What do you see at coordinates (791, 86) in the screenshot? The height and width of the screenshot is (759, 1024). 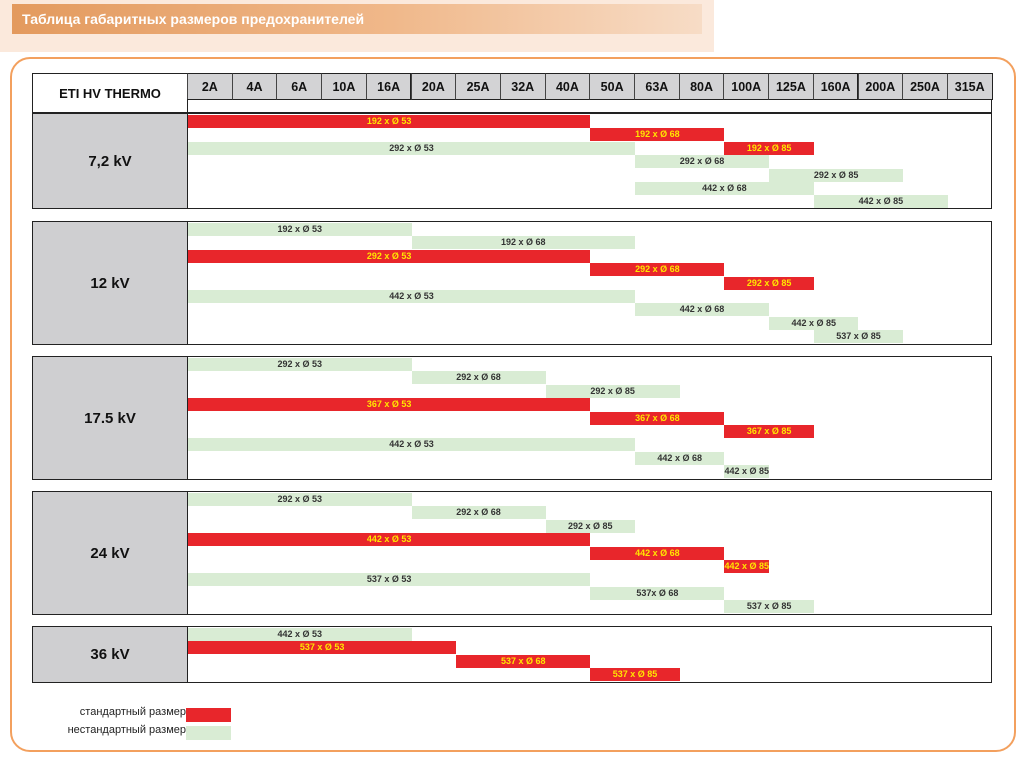 I see `amp-header-125a: 125A` at bounding box center [791, 86].